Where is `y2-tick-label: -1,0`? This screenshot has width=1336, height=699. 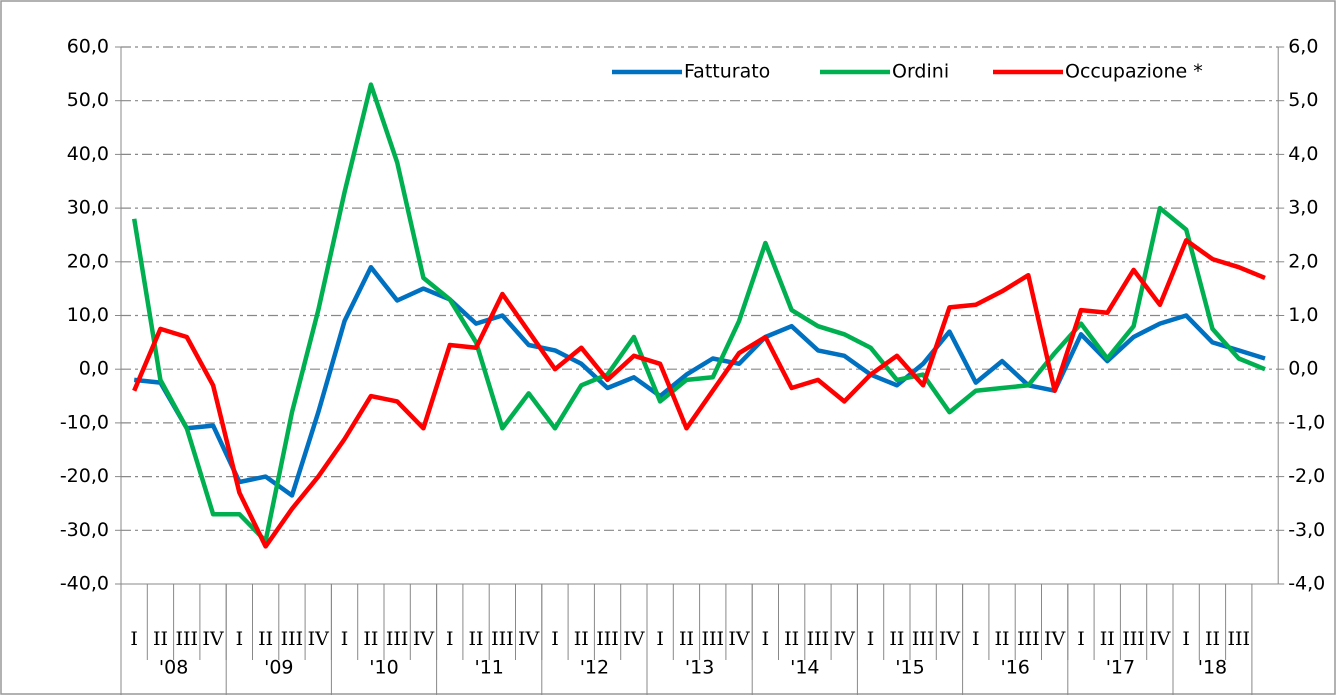
y2-tick-label: -1,0 is located at coordinates (1306, 422).